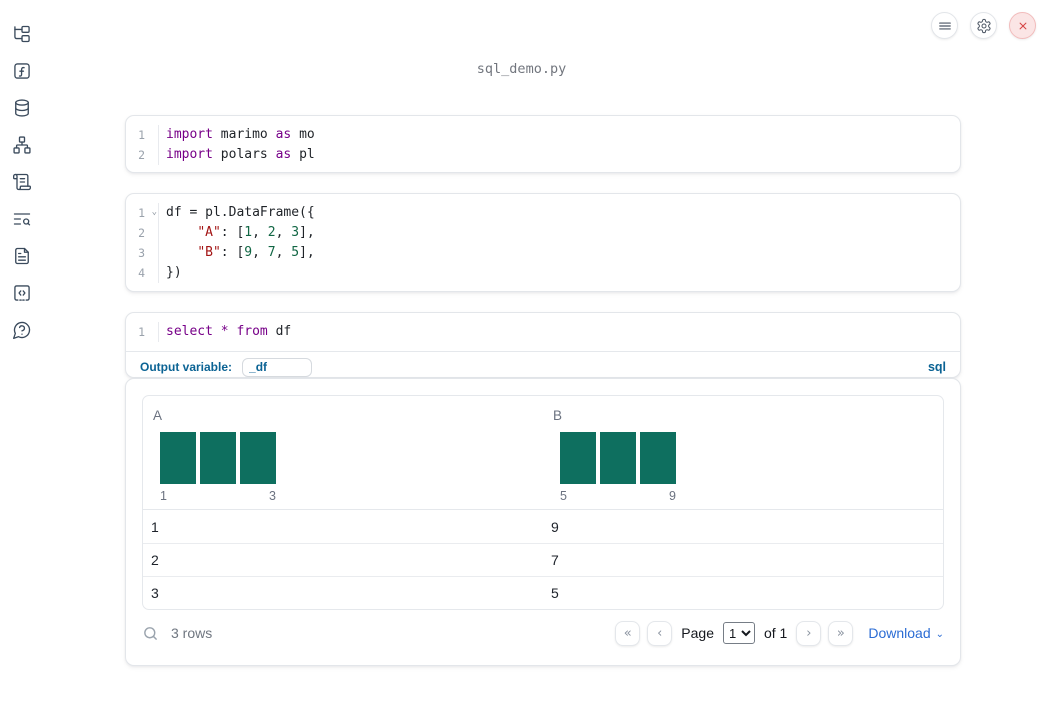  I want to click on document-icon, so click(22, 256).